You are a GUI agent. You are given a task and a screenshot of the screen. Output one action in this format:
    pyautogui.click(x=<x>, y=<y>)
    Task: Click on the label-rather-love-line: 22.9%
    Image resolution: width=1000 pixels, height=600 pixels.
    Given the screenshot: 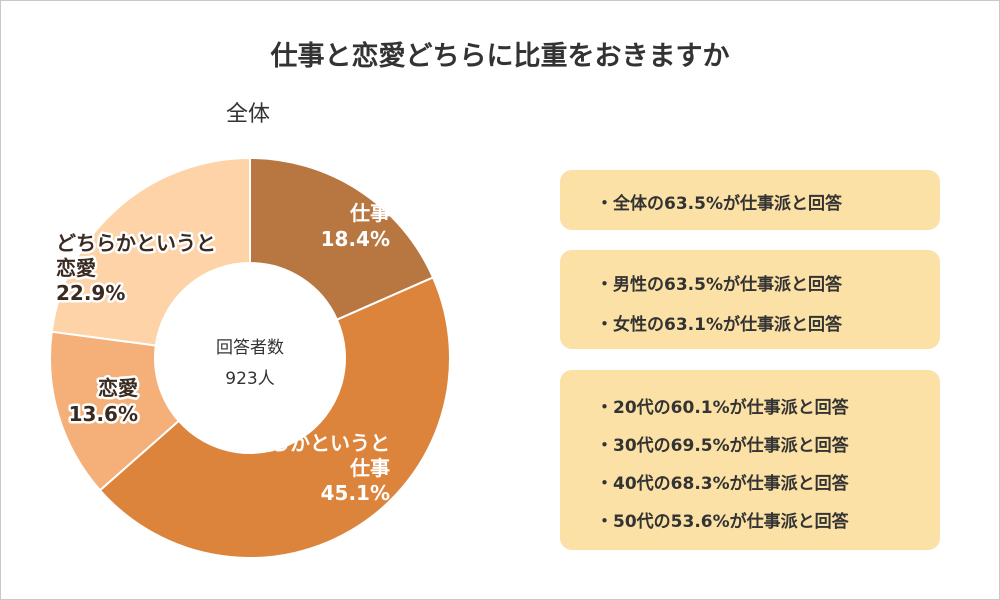 What is the action you would take?
    pyautogui.click(x=90, y=293)
    